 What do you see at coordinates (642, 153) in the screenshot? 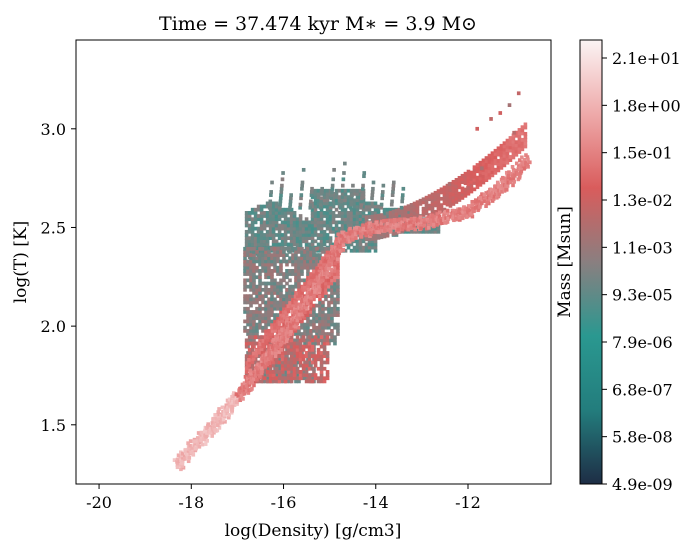
I see `colorbar-tick-label: 1.5e-01` at bounding box center [642, 153].